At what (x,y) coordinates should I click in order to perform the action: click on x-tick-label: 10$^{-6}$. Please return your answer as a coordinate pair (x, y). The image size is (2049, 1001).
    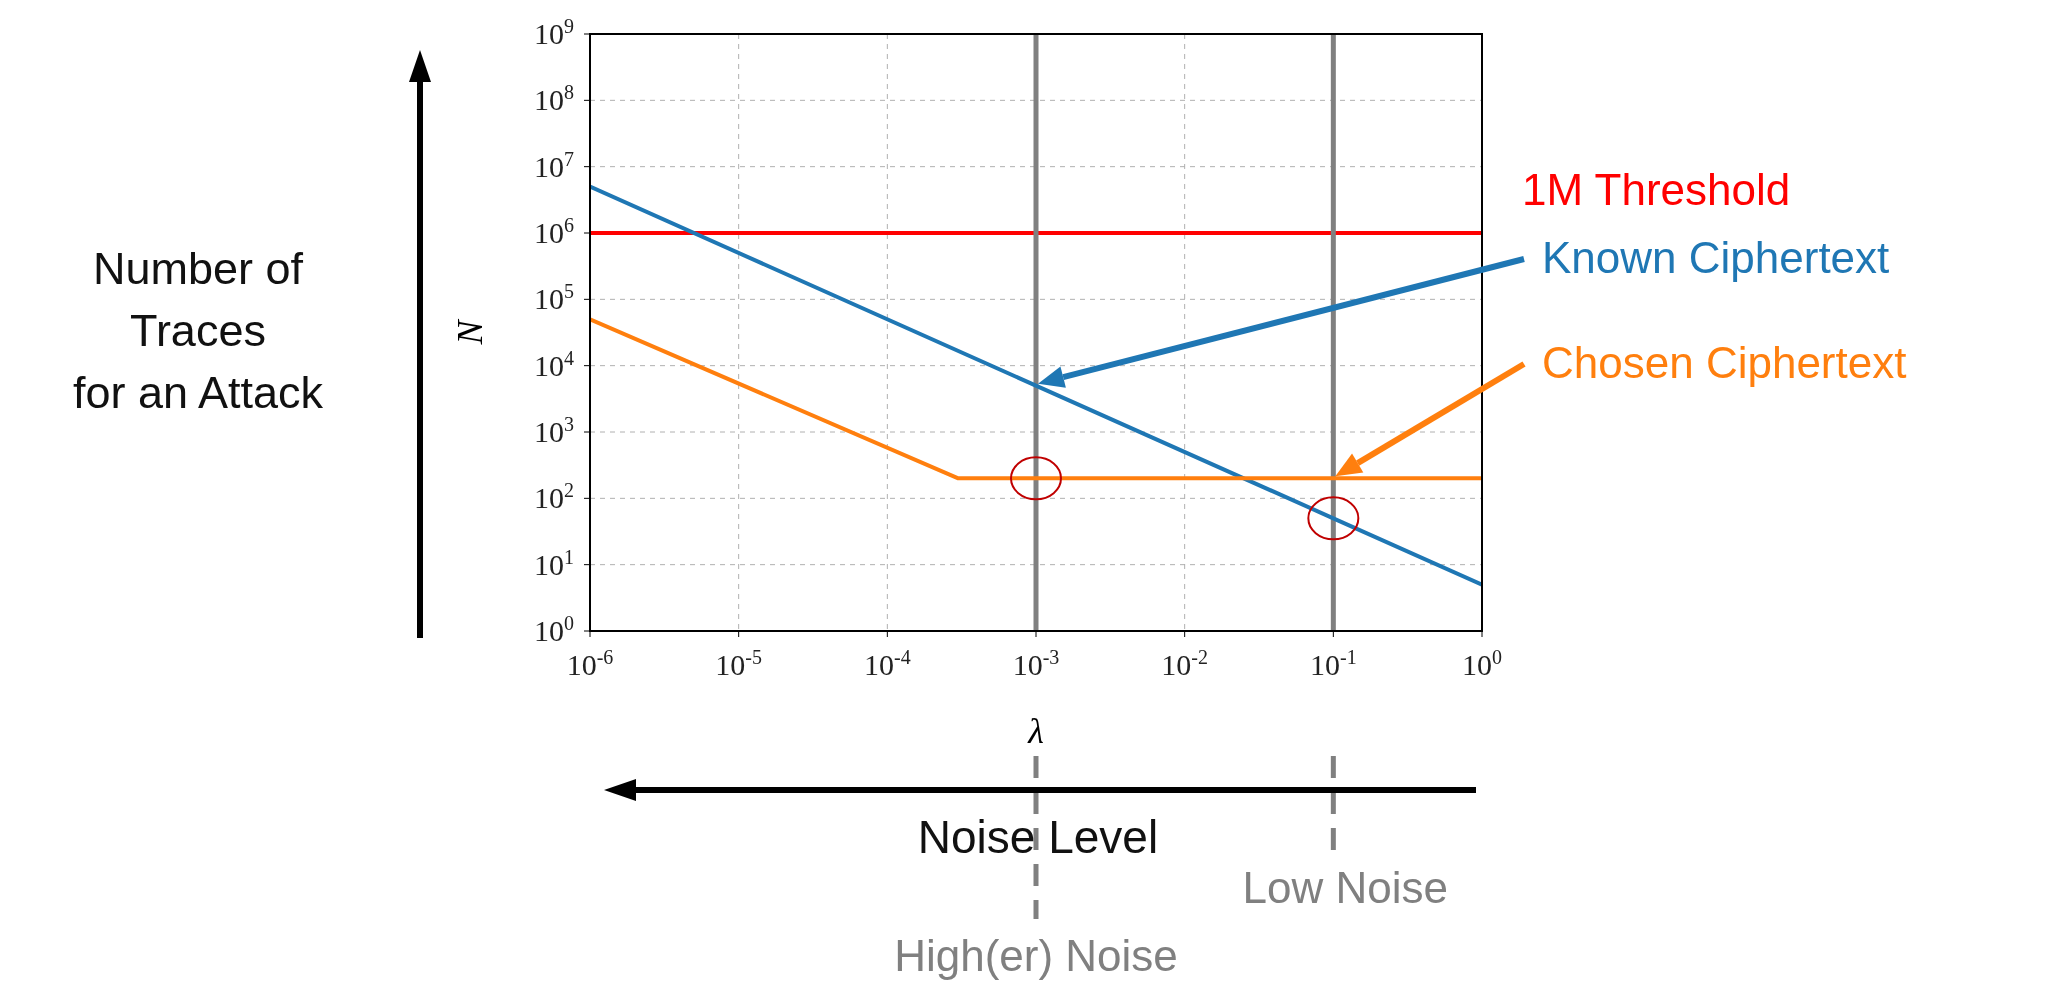
    Looking at the image, I should click on (590, 663).